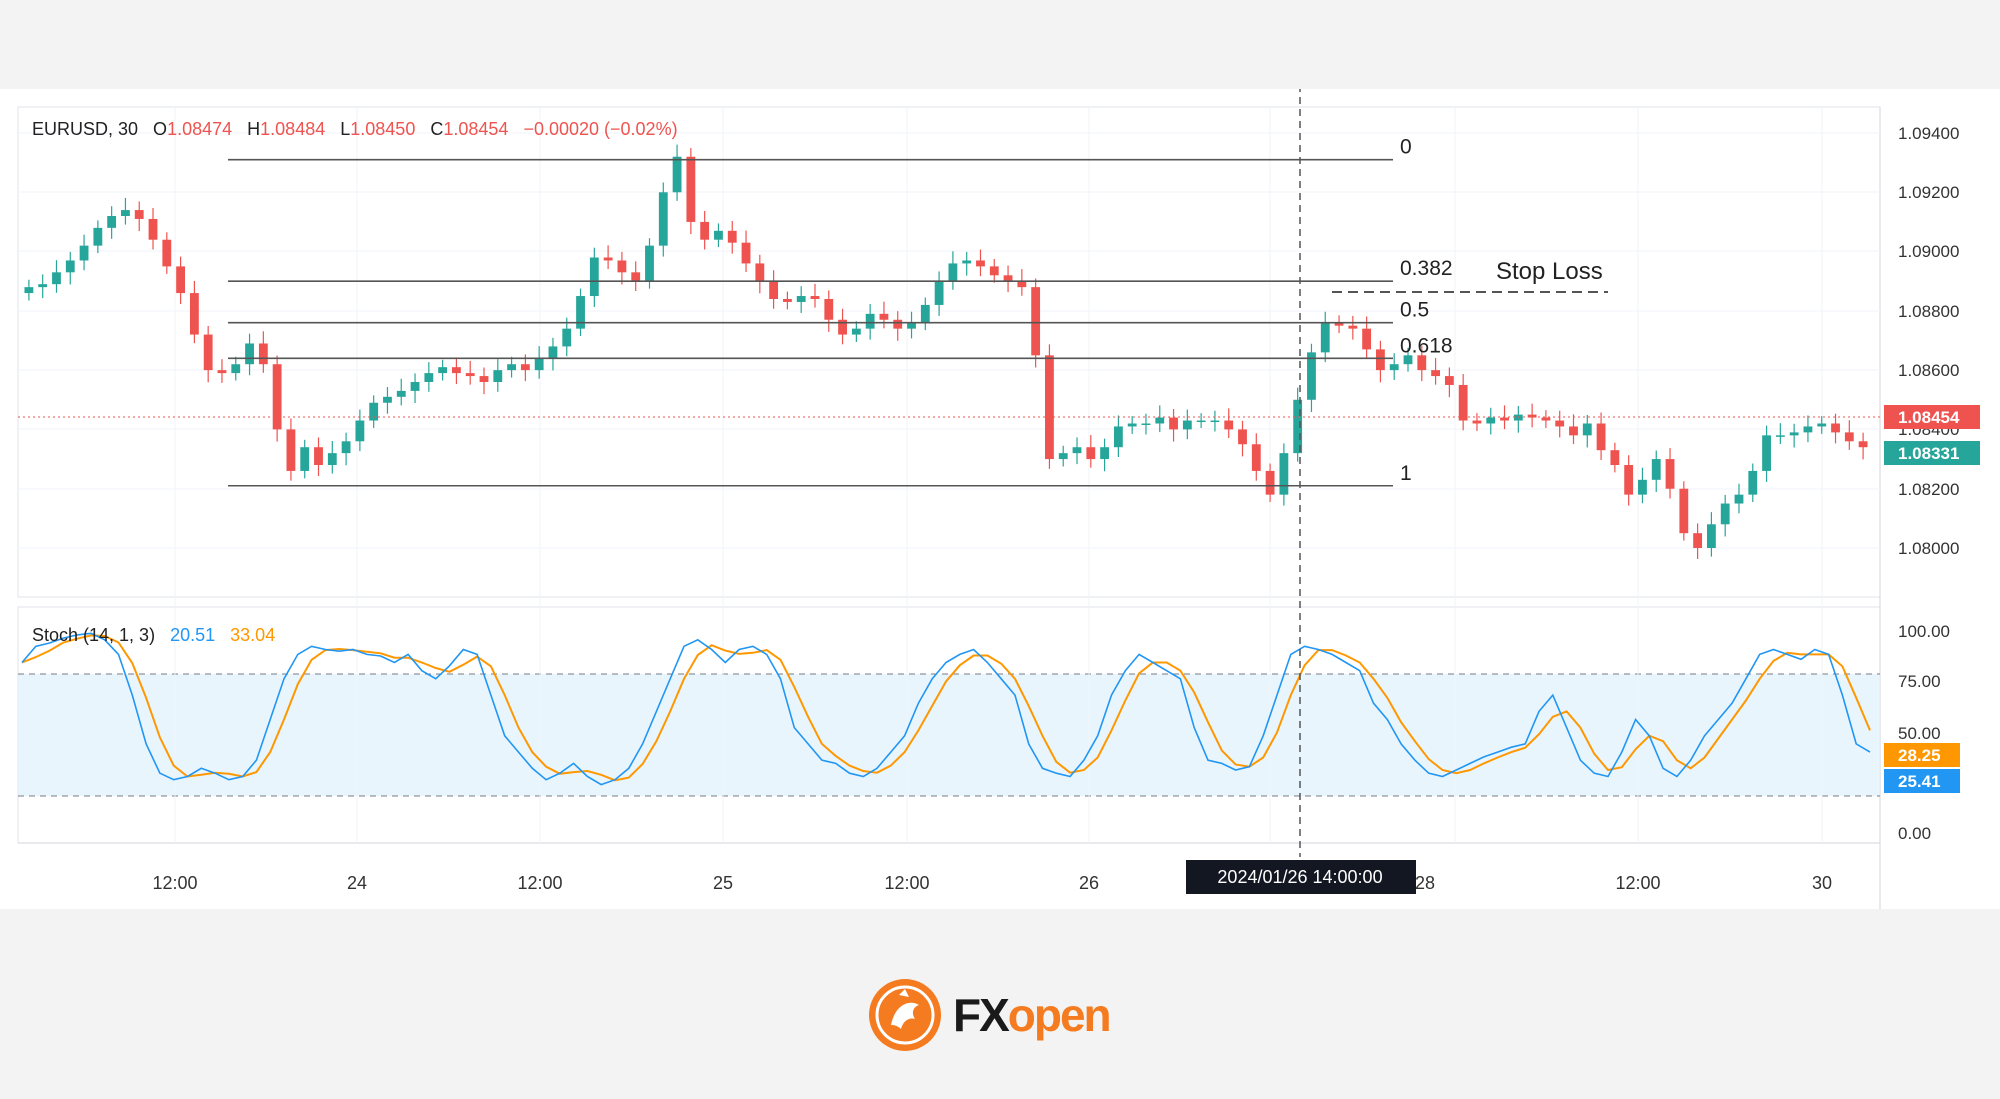  What do you see at coordinates (252, 635) in the screenshot?
I see `stoch-d-value: 33.04` at bounding box center [252, 635].